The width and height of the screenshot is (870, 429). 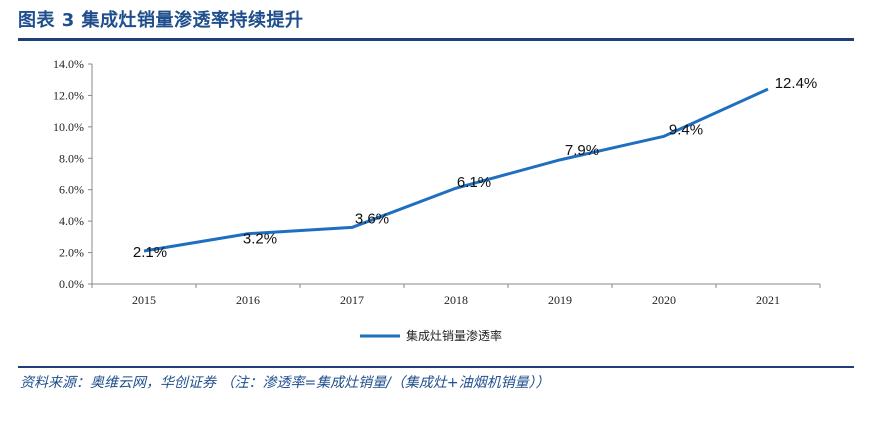 I want to click on data-label: 2.1%, so click(x=150, y=252).